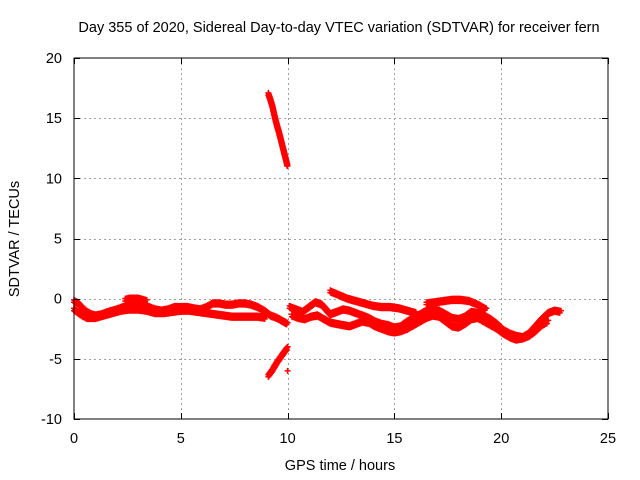  Describe the element at coordinates (74, 439) in the screenshot. I see `x-tick-label: 0` at that location.